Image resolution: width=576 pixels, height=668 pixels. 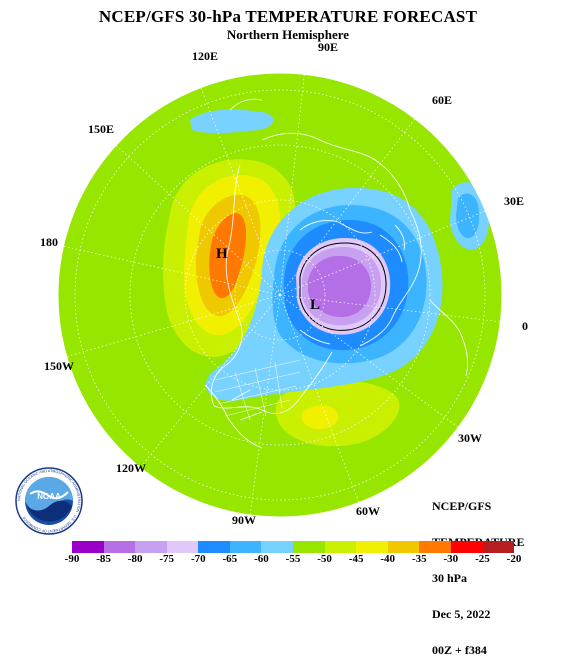 What do you see at coordinates (72, 559) in the screenshot?
I see `colorbar-tick-label: -90` at bounding box center [72, 559].